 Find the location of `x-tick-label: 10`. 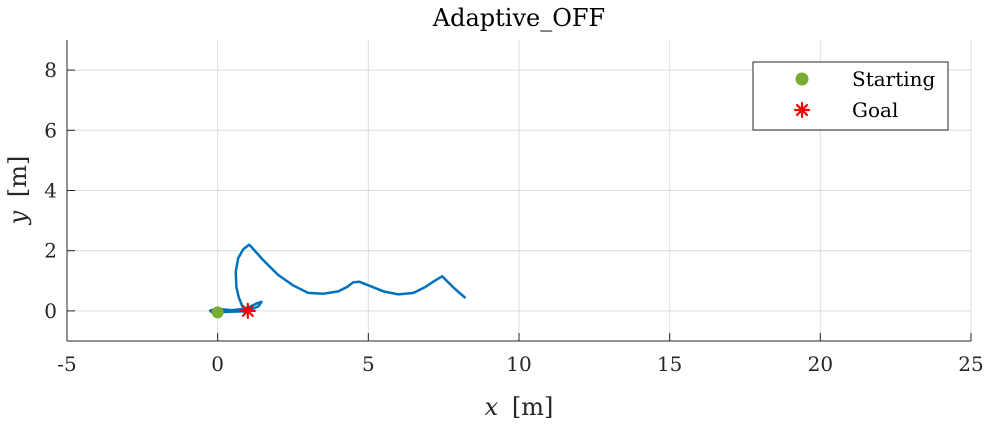

x-tick-label: 10 is located at coordinates (518, 364).